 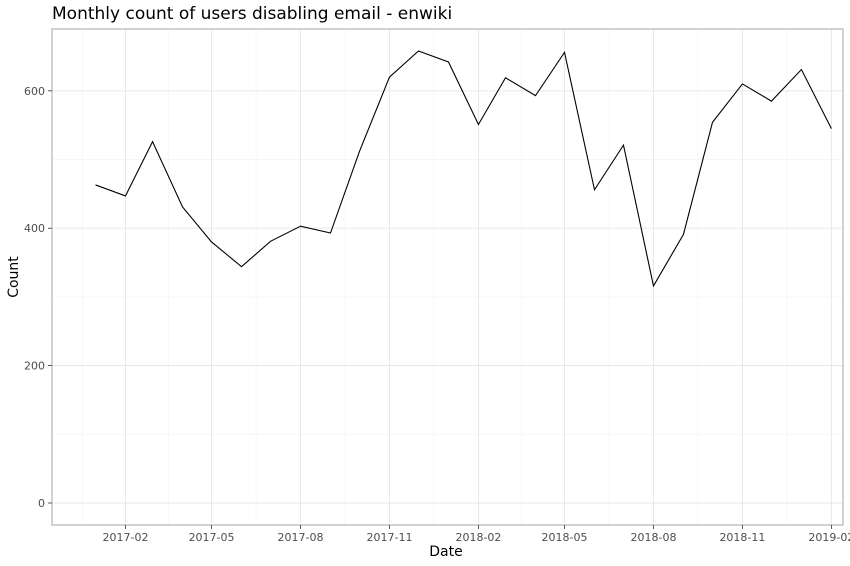 What do you see at coordinates (212, 537) in the screenshot?
I see `x-tick-label: 2017-05` at bounding box center [212, 537].